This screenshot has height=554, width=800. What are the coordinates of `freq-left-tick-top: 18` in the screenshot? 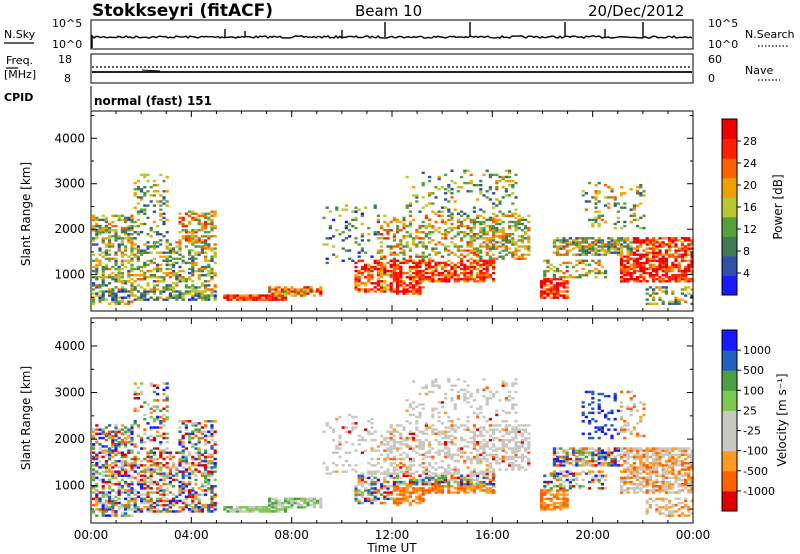 It's located at (65, 59).